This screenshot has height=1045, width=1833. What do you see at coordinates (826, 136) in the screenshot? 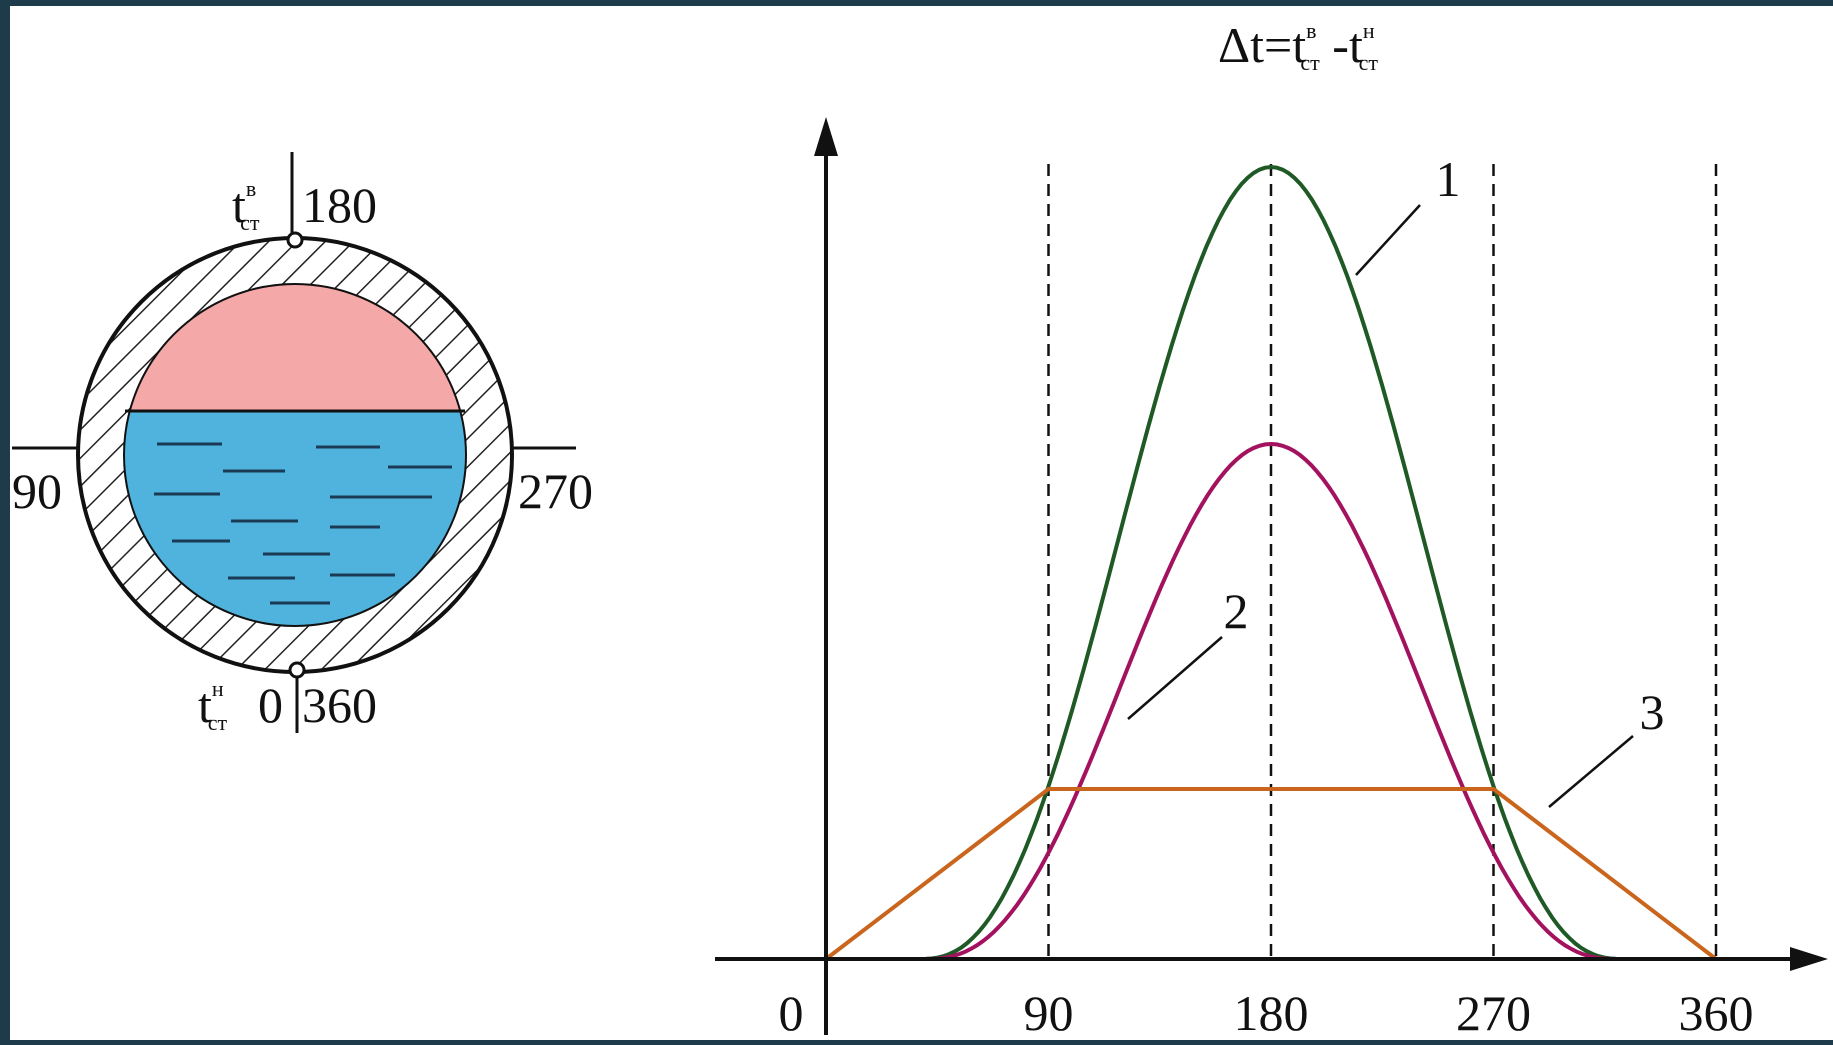
I see `y-axis-arrow` at bounding box center [826, 136].